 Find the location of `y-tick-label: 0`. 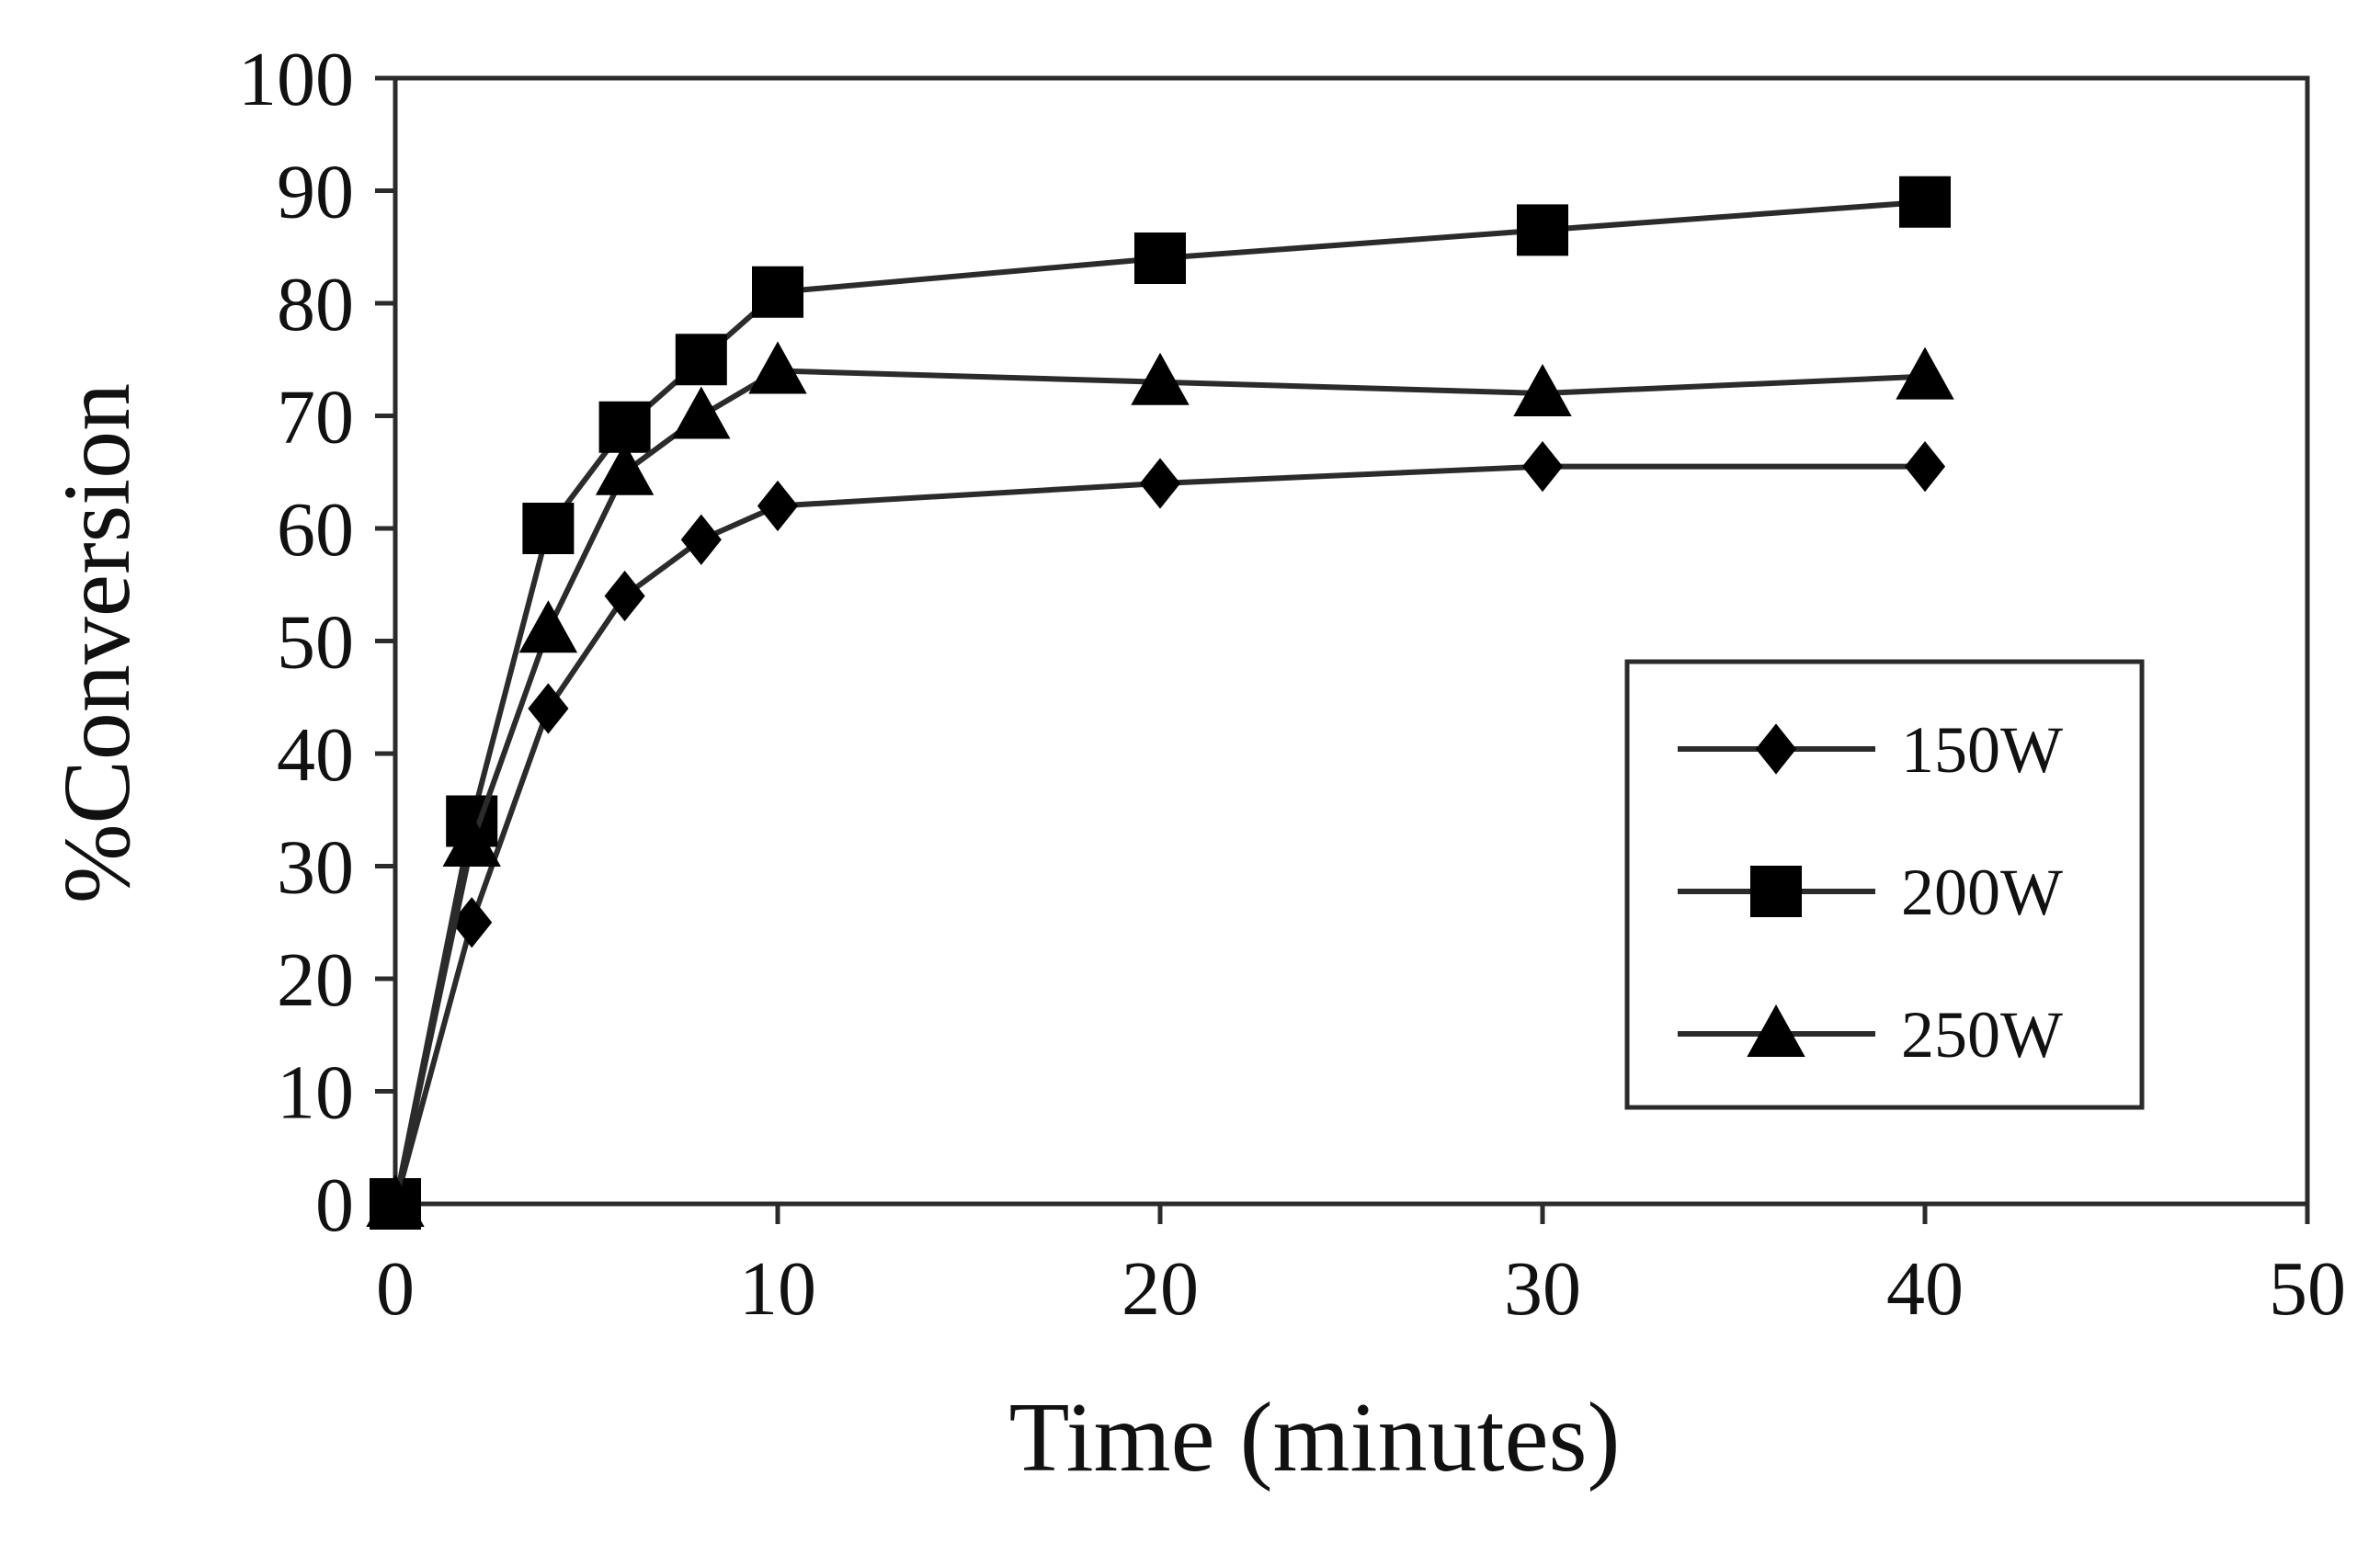

y-tick-label: 0 is located at coordinates (334, 1205).